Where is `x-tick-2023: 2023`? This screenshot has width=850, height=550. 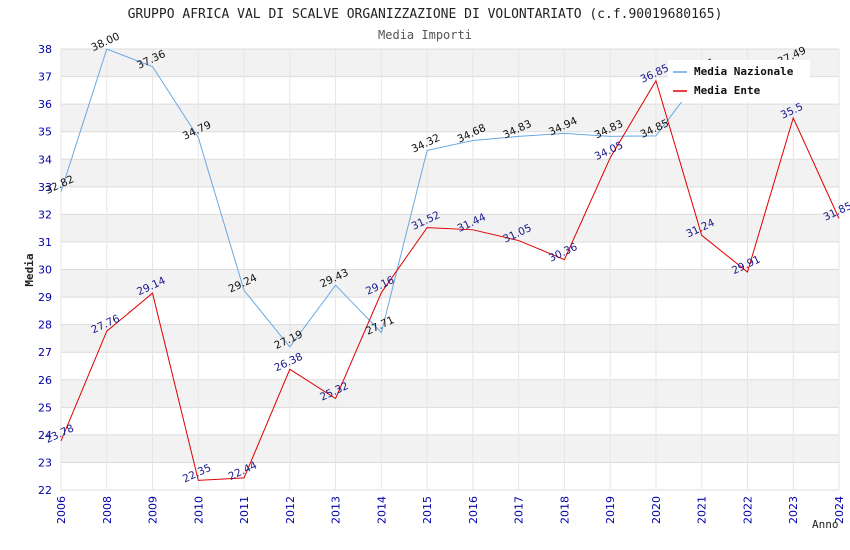 x-tick-2023: 2023 is located at coordinates (793, 510).